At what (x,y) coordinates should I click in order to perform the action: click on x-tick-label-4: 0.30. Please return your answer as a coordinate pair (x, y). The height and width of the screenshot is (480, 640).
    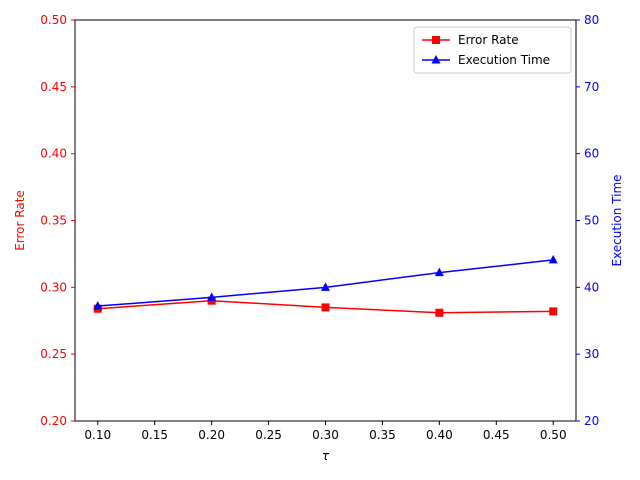
    Looking at the image, I should click on (325, 435).